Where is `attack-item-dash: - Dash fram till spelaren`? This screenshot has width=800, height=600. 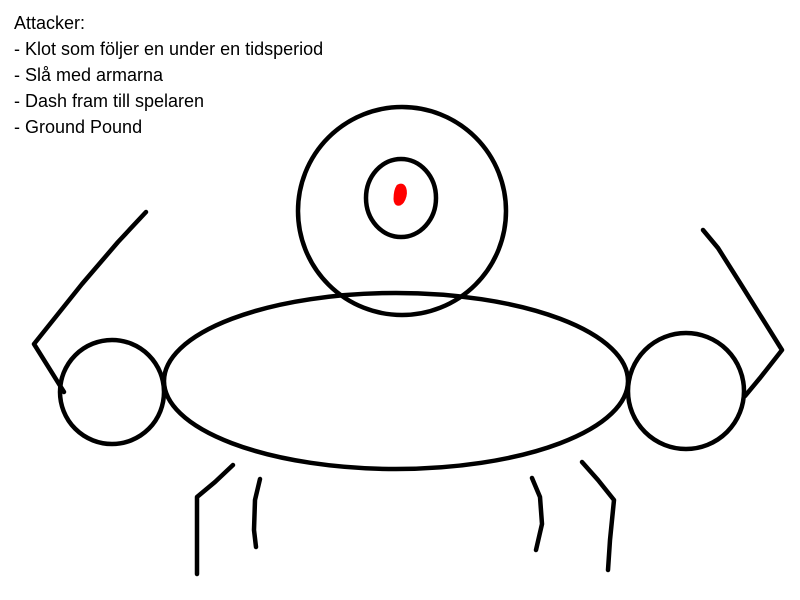 attack-item-dash: - Dash fram till spelaren is located at coordinates (109, 101).